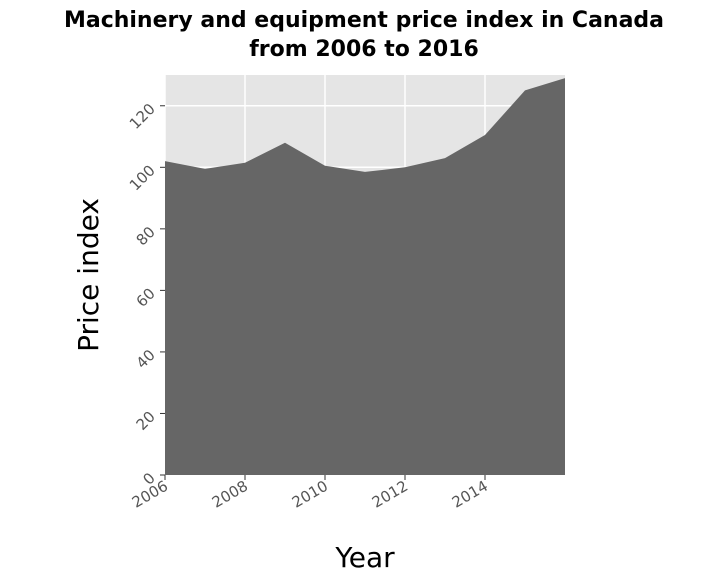 This screenshot has height=586, width=728. Describe the element at coordinates (142, 177) in the screenshot. I see `y-tick-label-100: 100` at that location.